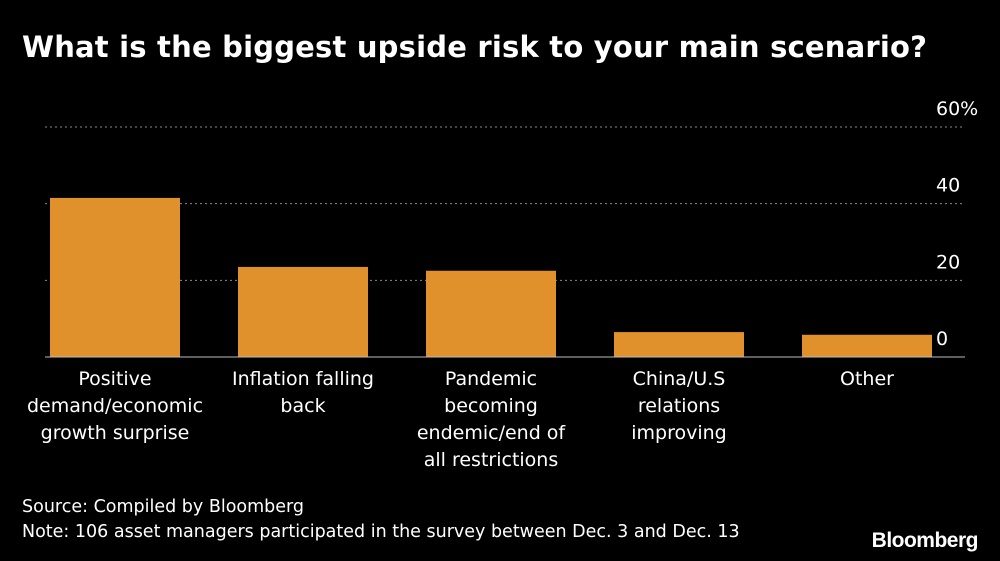  What do you see at coordinates (948, 262) in the screenshot?
I see `y-tick-label-20: 20` at bounding box center [948, 262].